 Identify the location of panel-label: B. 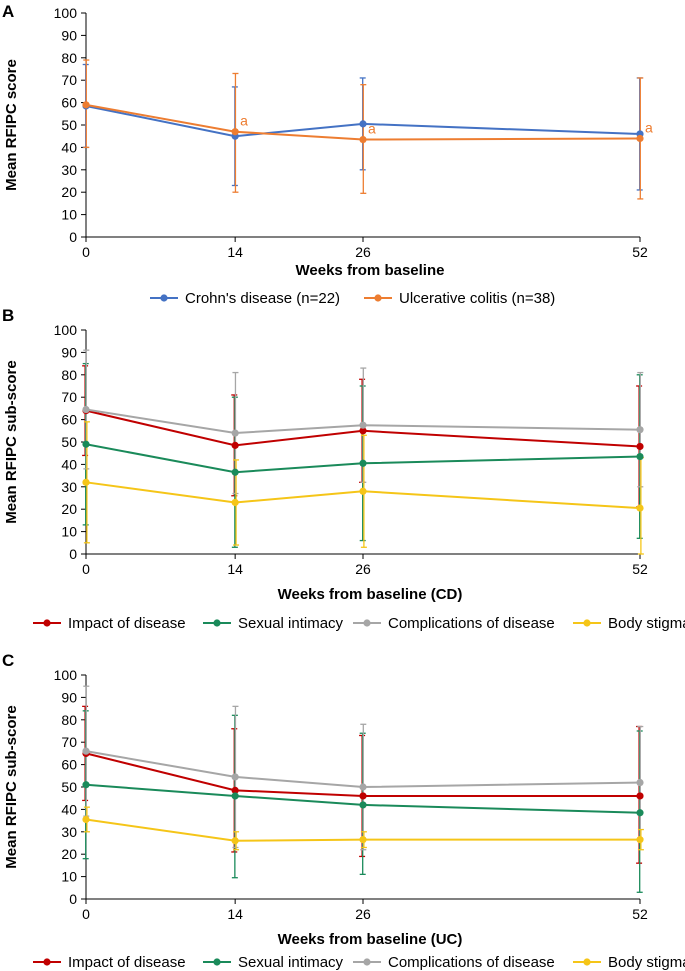
(8, 315).